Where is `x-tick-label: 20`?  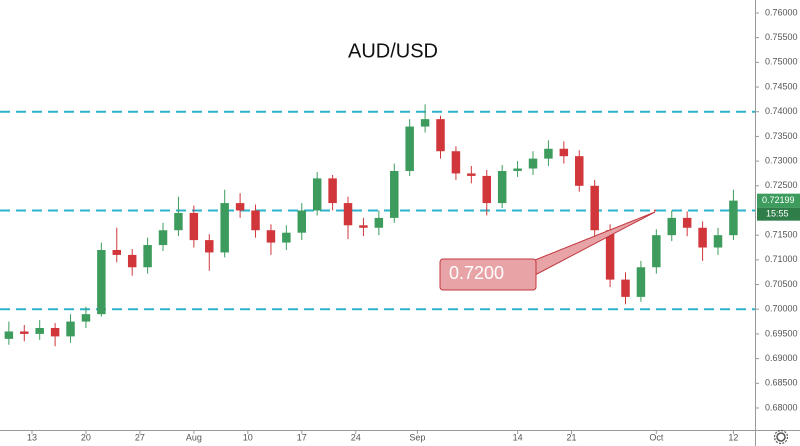 x-tick-label: 20 is located at coordinates (86, 437).